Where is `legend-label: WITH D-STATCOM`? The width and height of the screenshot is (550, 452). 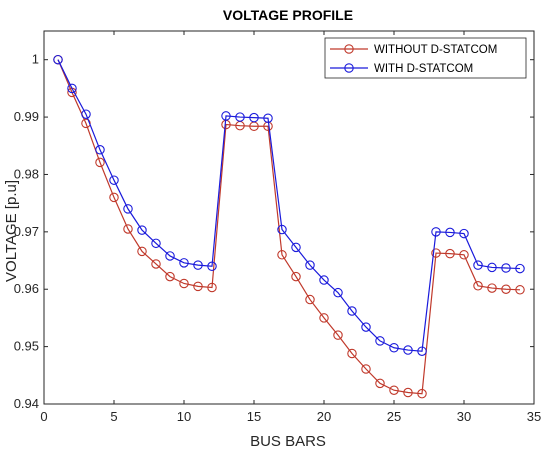 legend-label: WITH D-STATCOM is located at coordinates (423, 69).